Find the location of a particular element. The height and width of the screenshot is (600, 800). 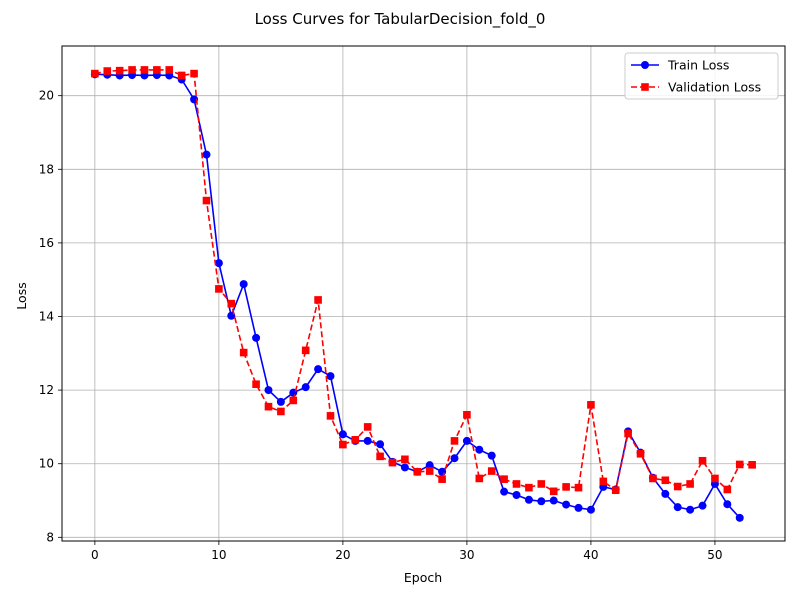

y-tick-label: 16 is located at coordinates (46, 243).